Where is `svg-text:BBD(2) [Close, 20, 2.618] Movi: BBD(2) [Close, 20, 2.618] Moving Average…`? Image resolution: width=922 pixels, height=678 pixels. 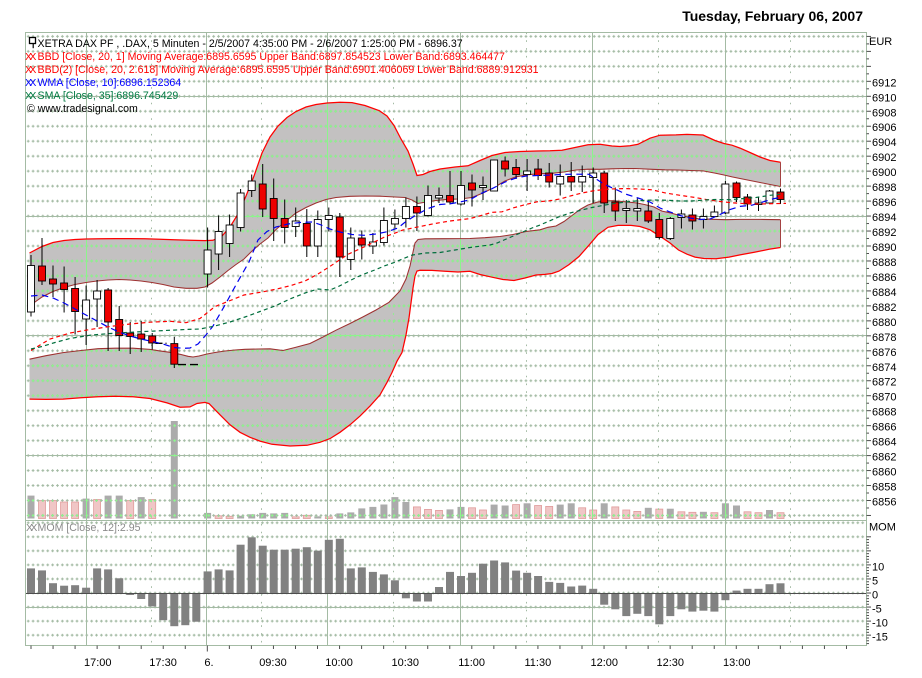 svg-text:BBD(2) [Close, 20, 2.618] Movi: BBD(2) [Close, 20, 2.618] Moving Average… is located at coordinates (288, 70).